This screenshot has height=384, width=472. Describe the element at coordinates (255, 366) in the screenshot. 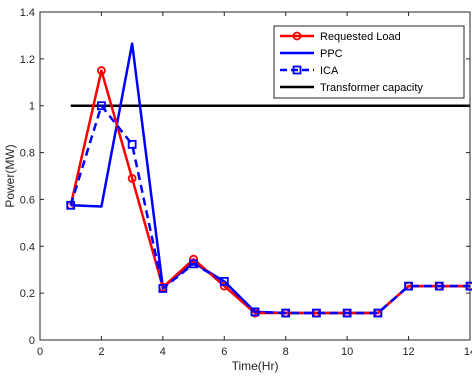

I see `x-axis-title: Time(Hr)` at that location.